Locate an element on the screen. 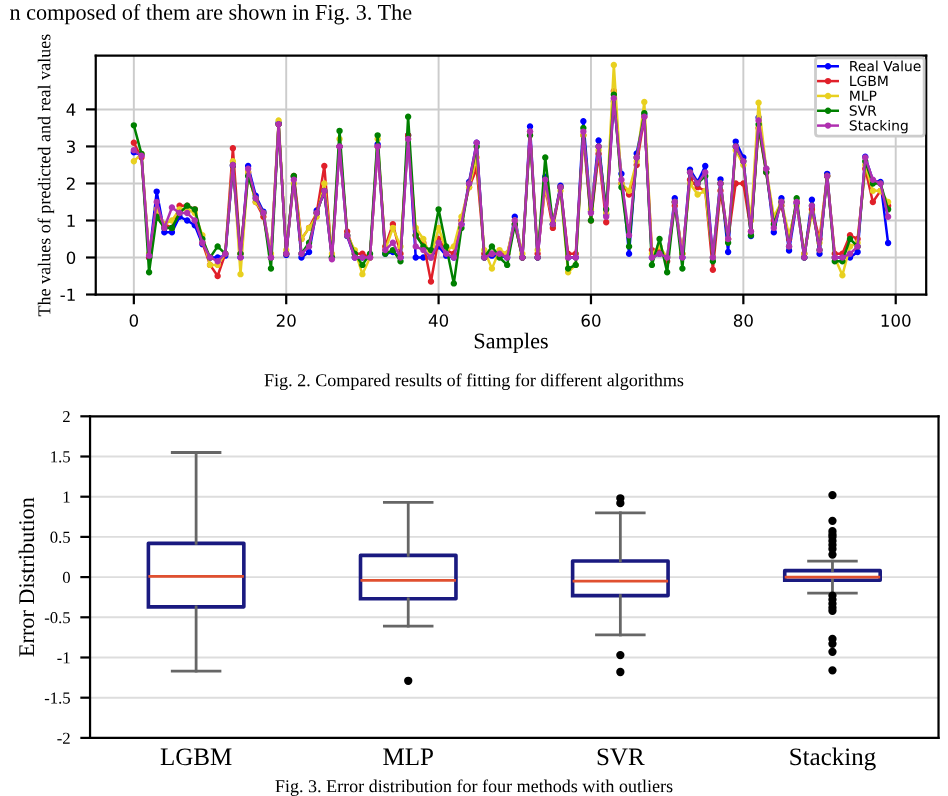  y-tick-label: -2 is located at coordinates (63, 738).